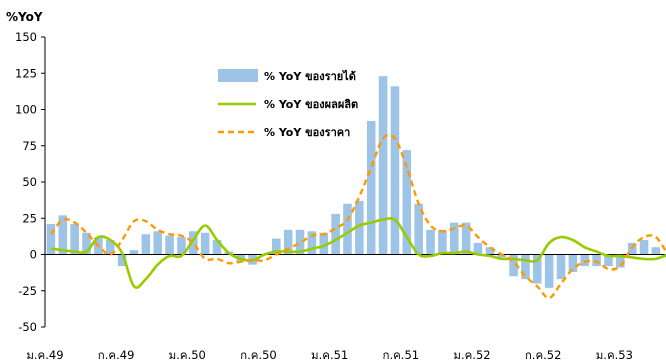 The image size is (666, 363). What do you see at coordinates (543, 355) in the screenshot?
I see `x-tick-label: ก.ค.52` at bounding box center [543, 355].